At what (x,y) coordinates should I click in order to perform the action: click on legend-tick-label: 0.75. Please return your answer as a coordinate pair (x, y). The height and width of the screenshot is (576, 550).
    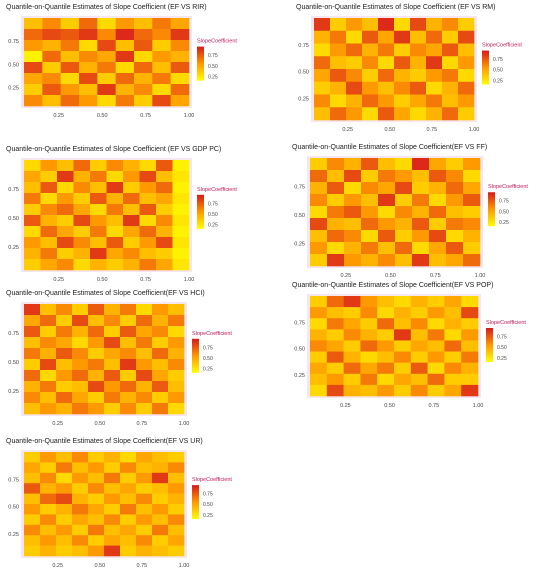
    Looking at the image, I should click on (213, 204).